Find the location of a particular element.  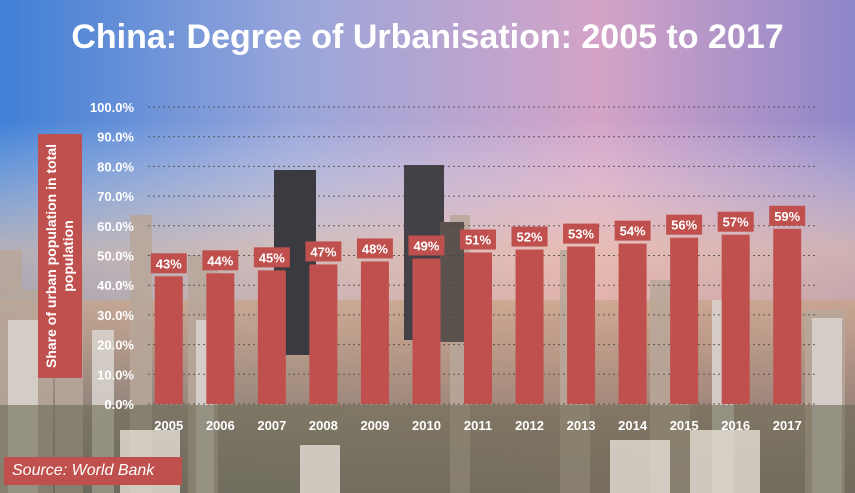

x-tick-label: 2014 is located at coordinates (633, 425).